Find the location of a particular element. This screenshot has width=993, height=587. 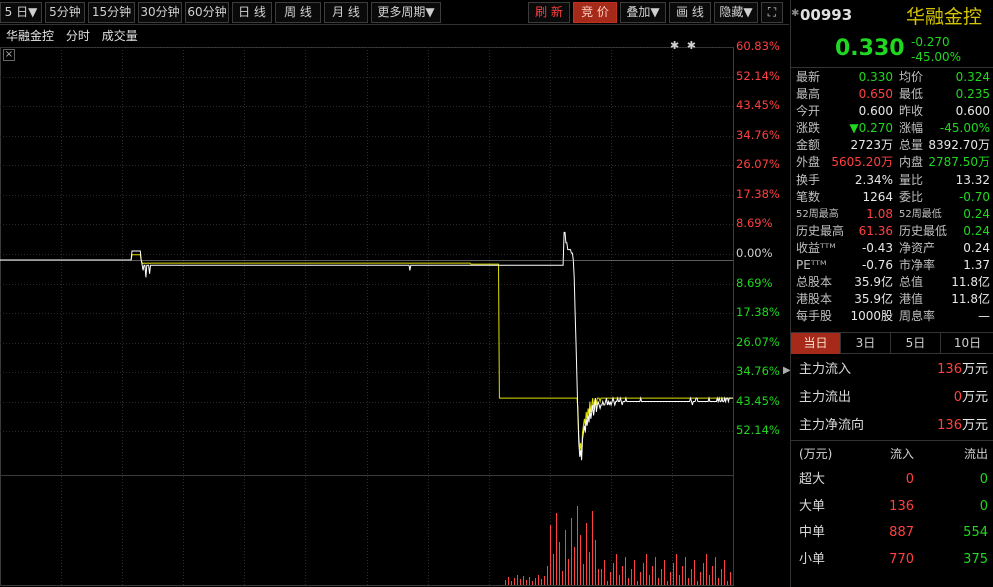

flow-number: 136 is located at coordinates (949, 425).